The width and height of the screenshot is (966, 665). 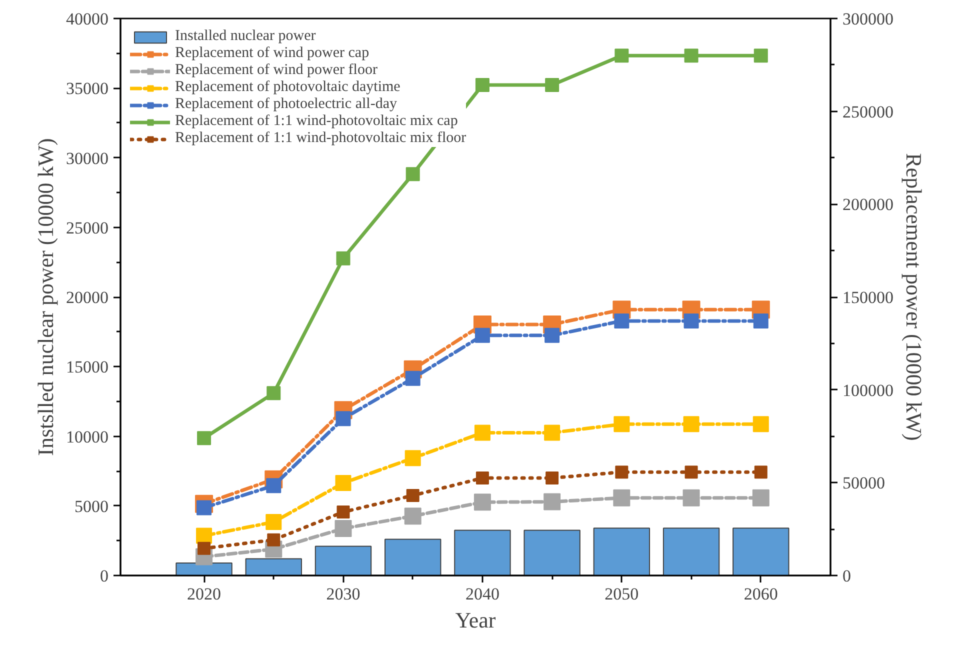 What do you see at coordinates (286, 104) in the screenshot?
I see `legend-label: Replacement of photoelectric all-day` at bounding box center [286, 104].